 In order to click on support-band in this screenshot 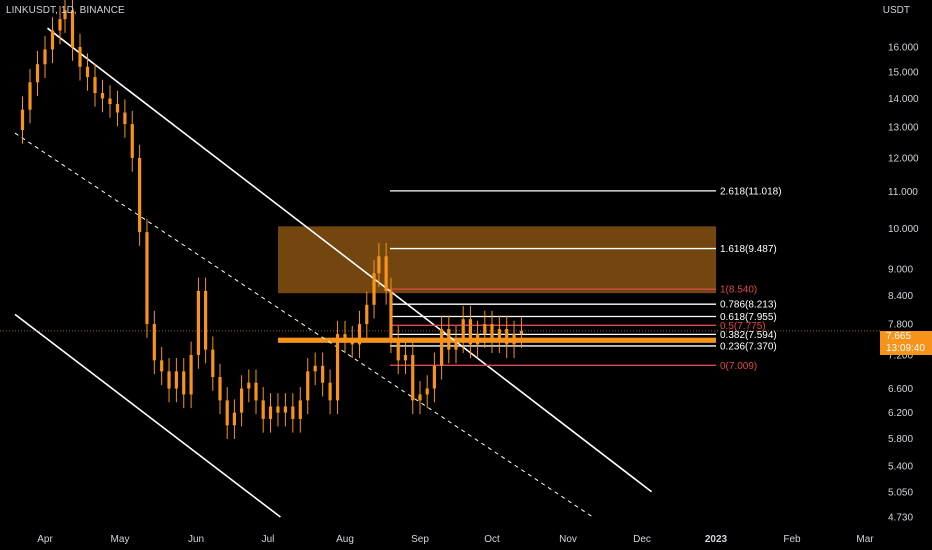, I will do `click(497, 340)`.